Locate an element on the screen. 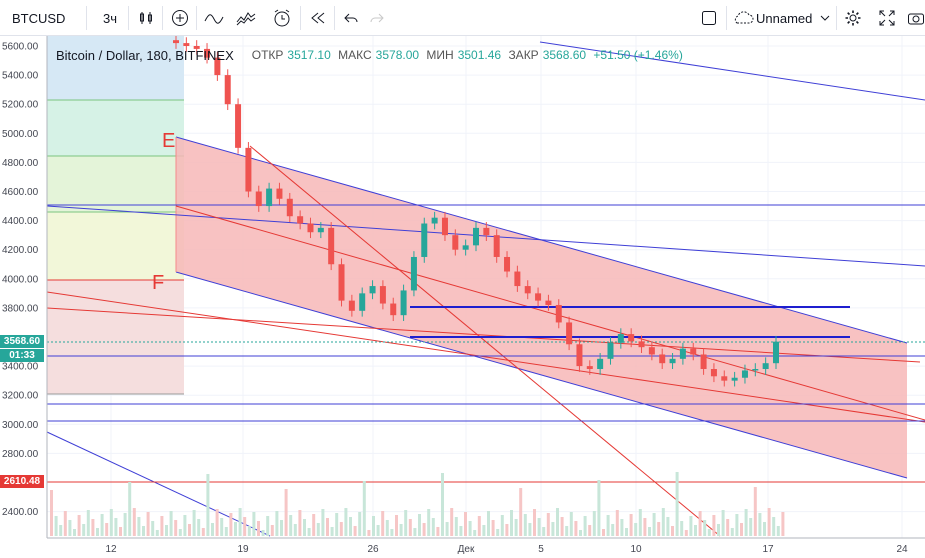 The height and width of the screenshot is (558, 925). price-tick-label: 3400.00 is located at coordinates (20, 367).